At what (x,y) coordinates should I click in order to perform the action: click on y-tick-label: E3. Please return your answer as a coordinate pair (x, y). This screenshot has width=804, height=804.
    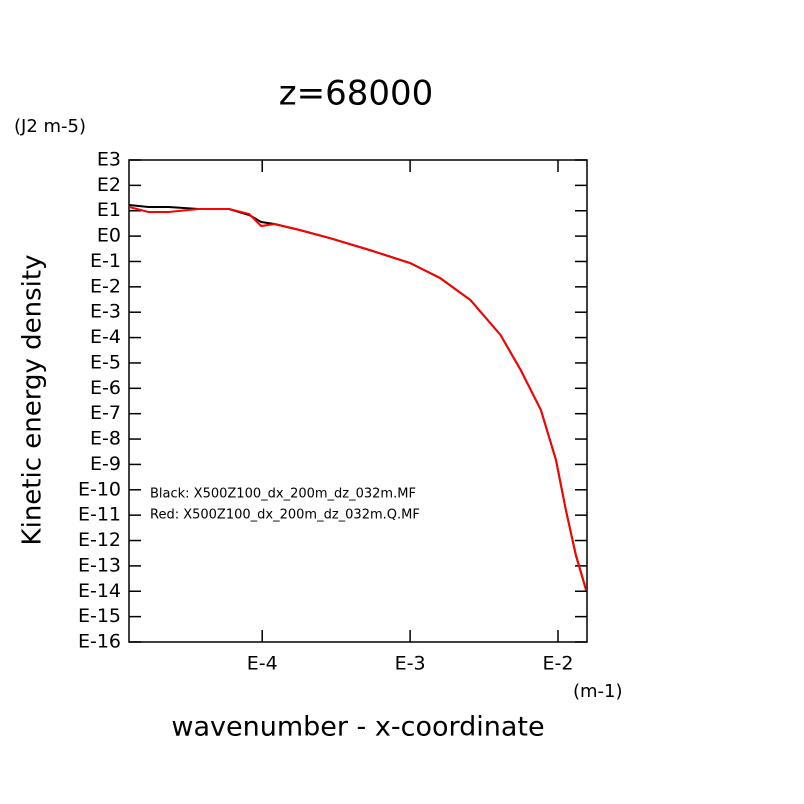
    Looking at the image, I should click on (109, 160).